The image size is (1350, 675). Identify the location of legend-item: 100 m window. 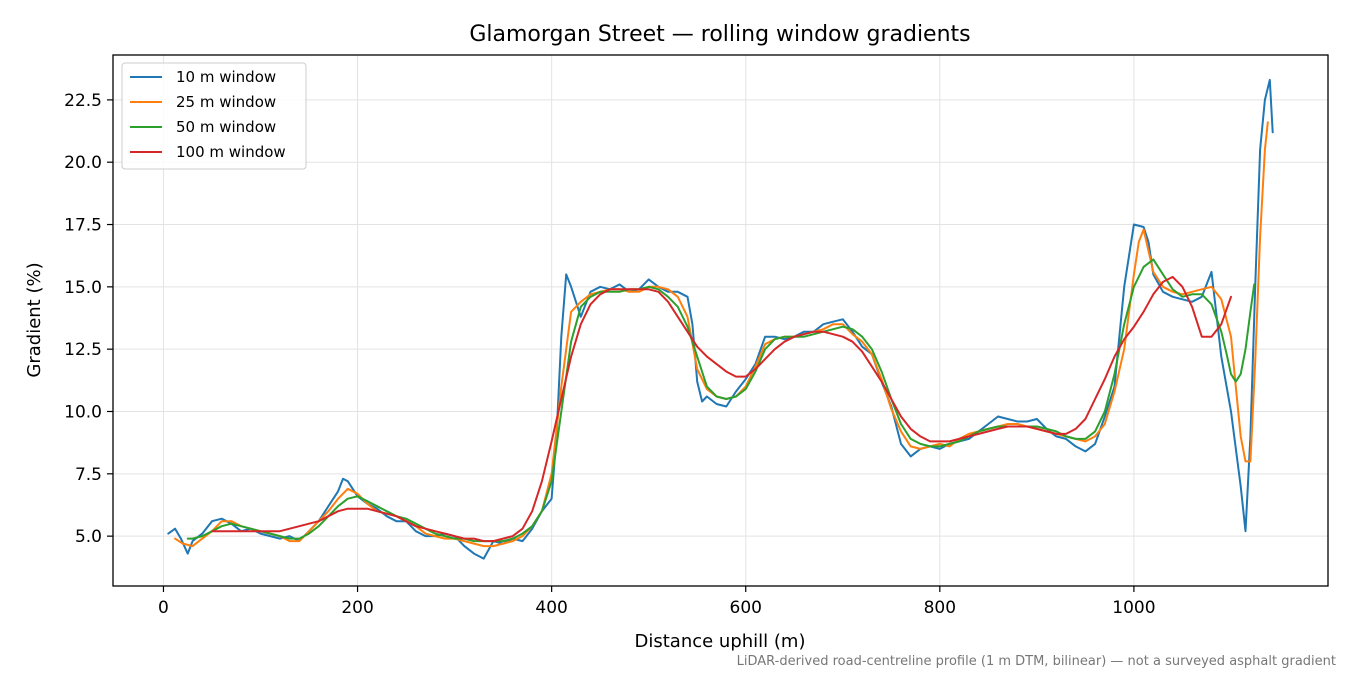
(208, 152).